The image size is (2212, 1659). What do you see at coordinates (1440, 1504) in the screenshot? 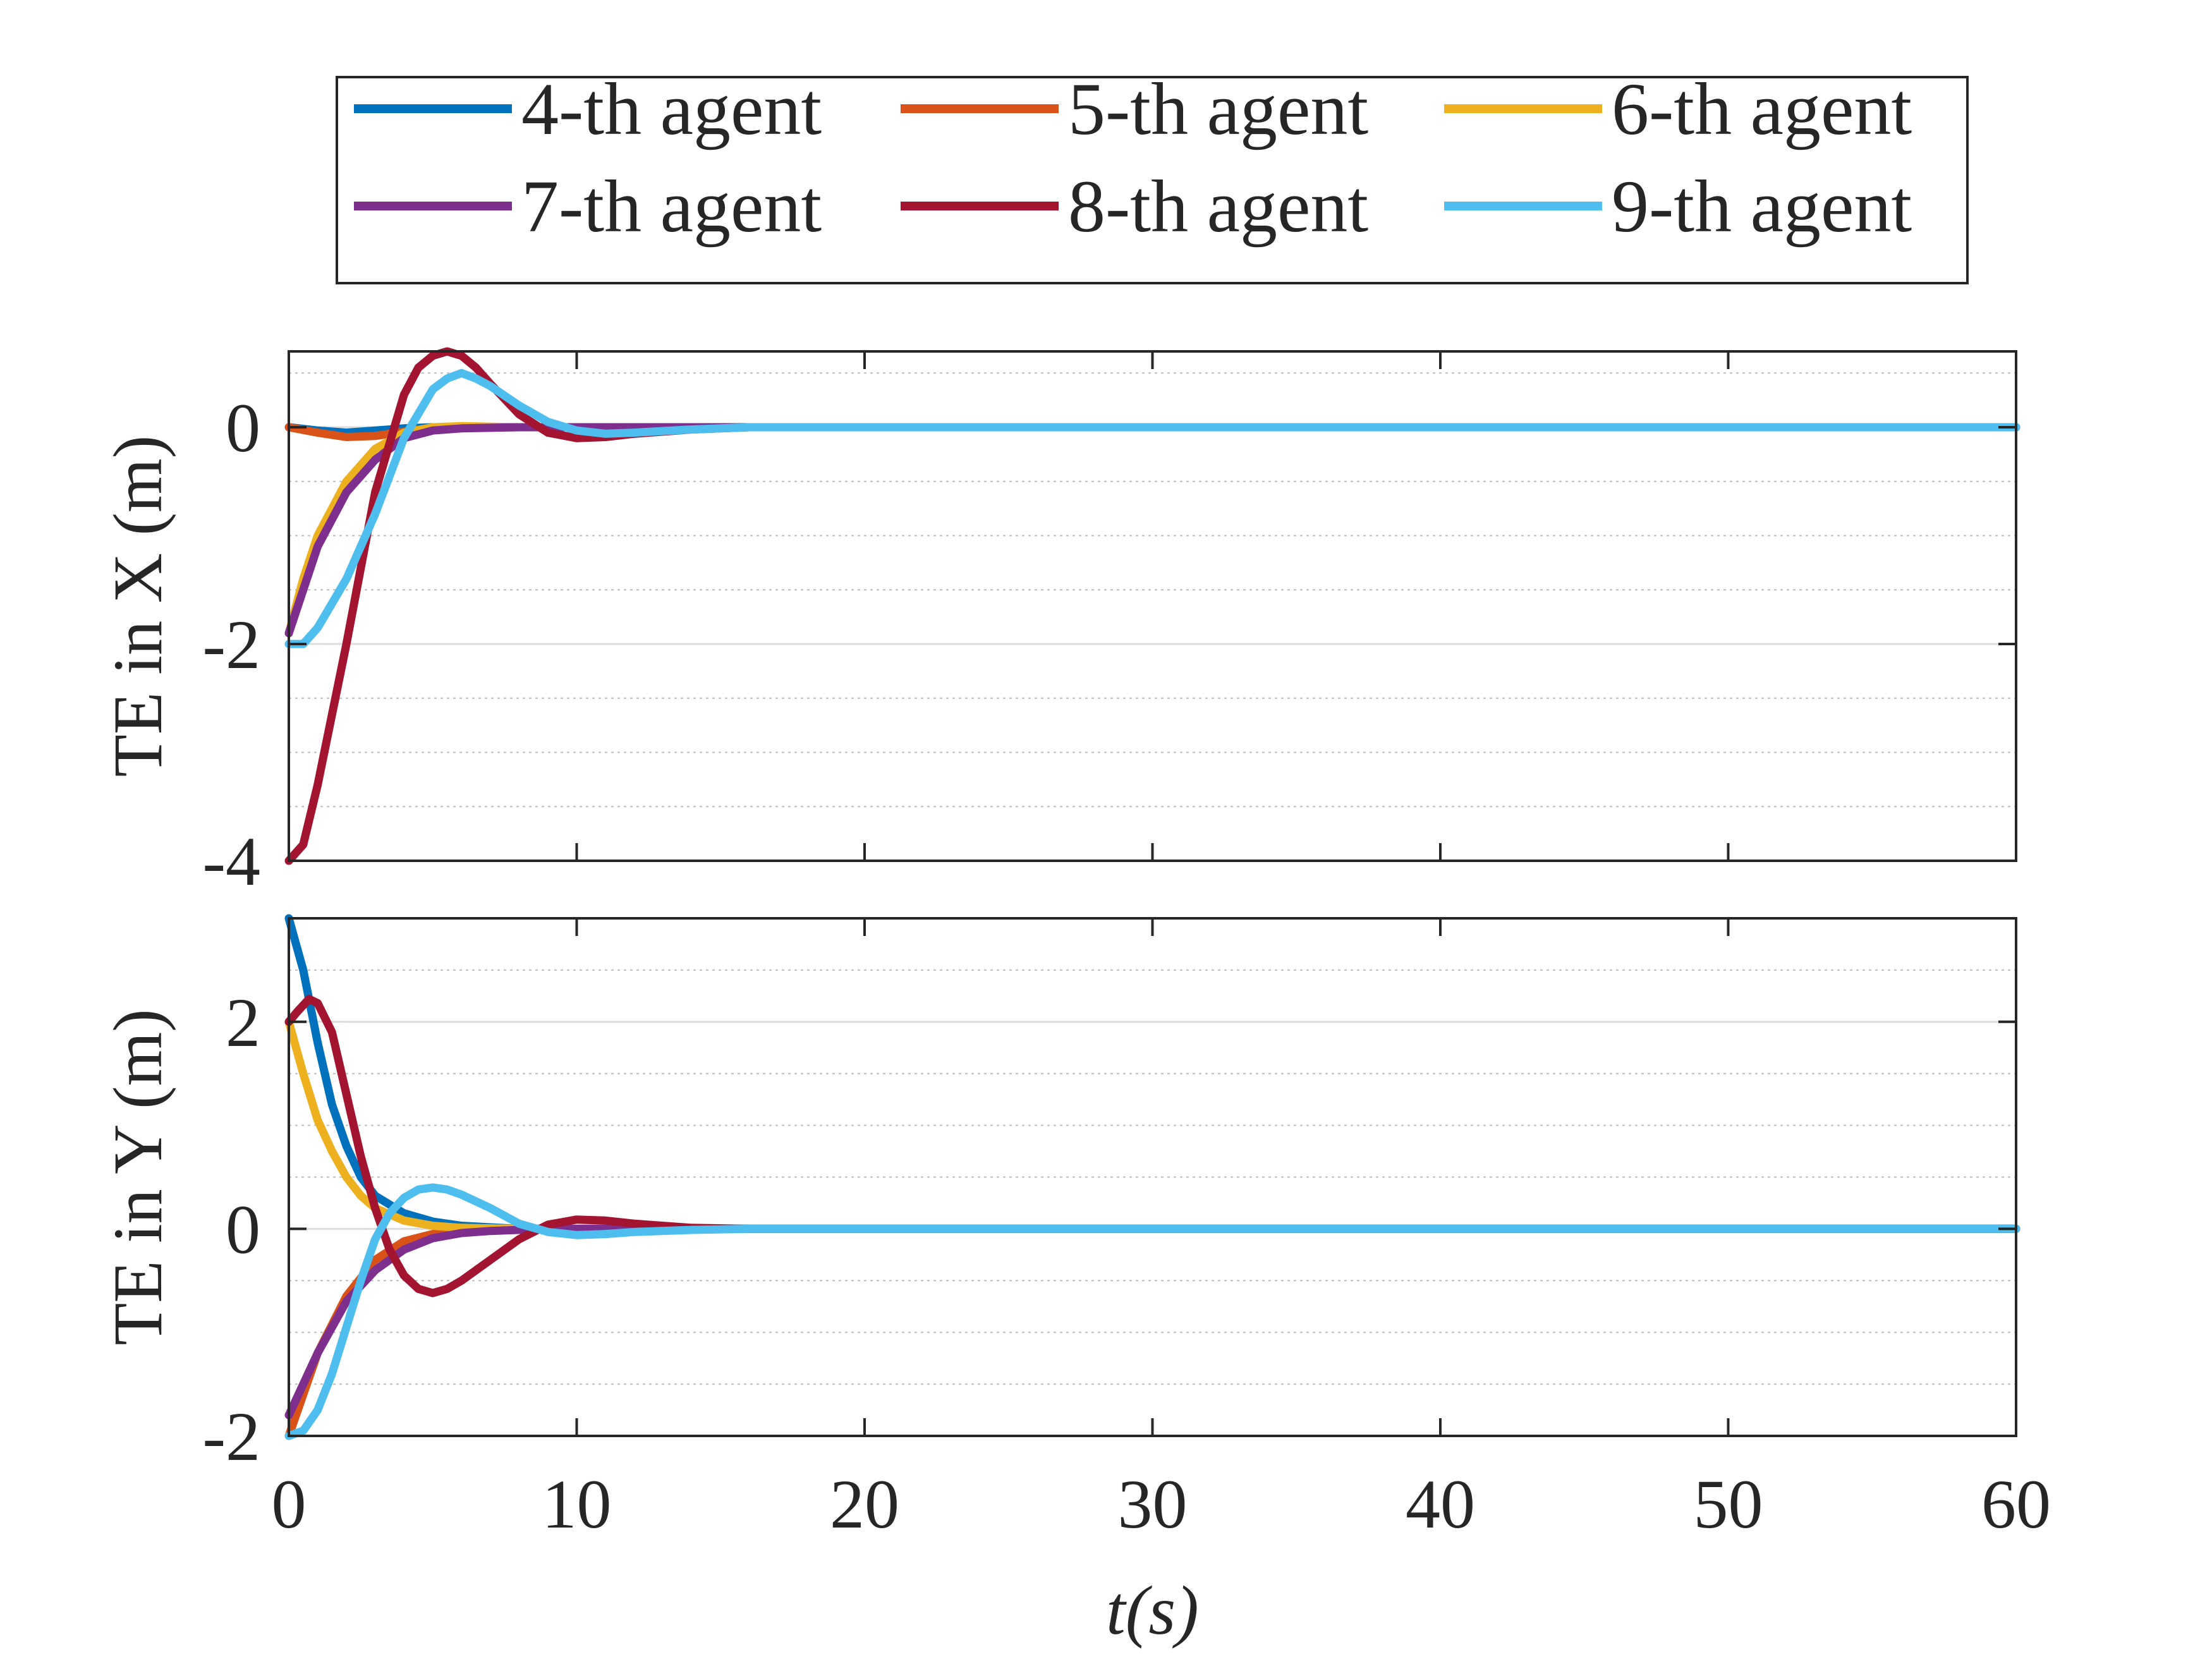
I see `x-tick-label: 40` at bounding box center [1440, 1504].